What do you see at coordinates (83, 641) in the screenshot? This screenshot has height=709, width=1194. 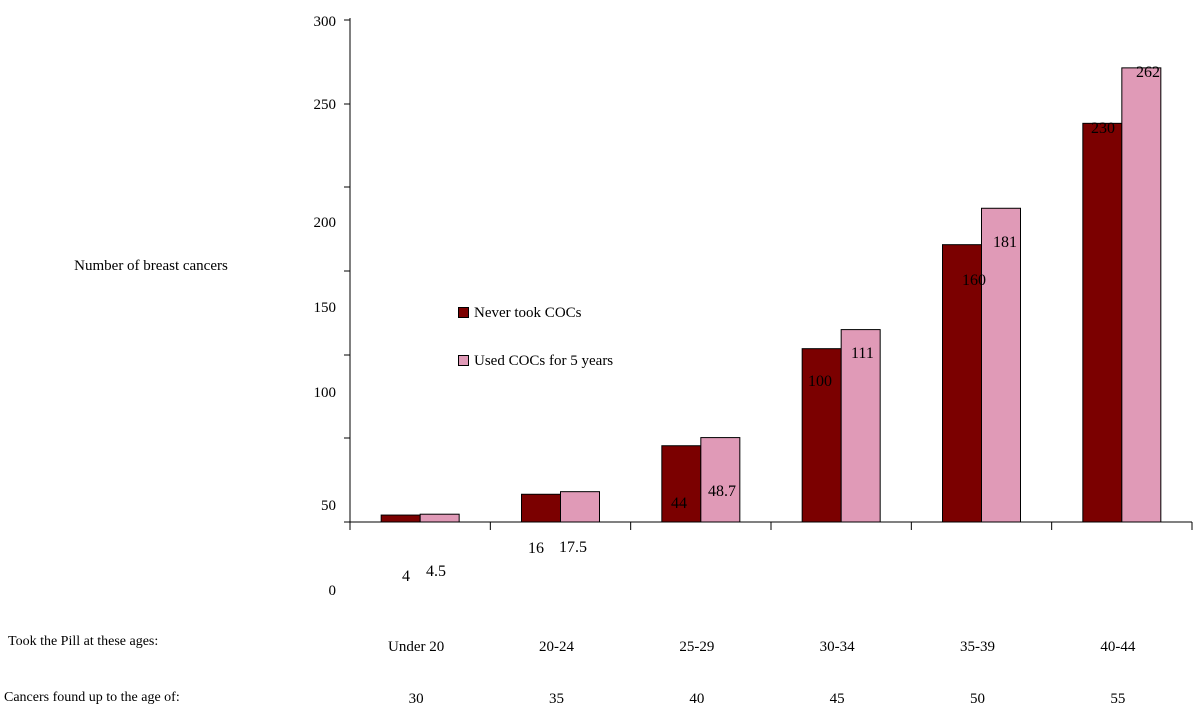 I see `took-pill-row-label: Took the Pill at these ages:` at bounding box center [83, 641].